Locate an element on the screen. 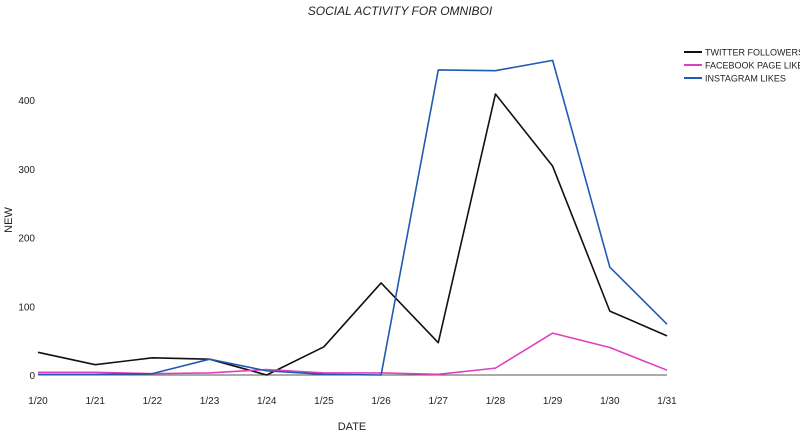 The width and height of the screenshot is (800, 437). x-tick-label: 1/20 is located at coordinates (38, 401).